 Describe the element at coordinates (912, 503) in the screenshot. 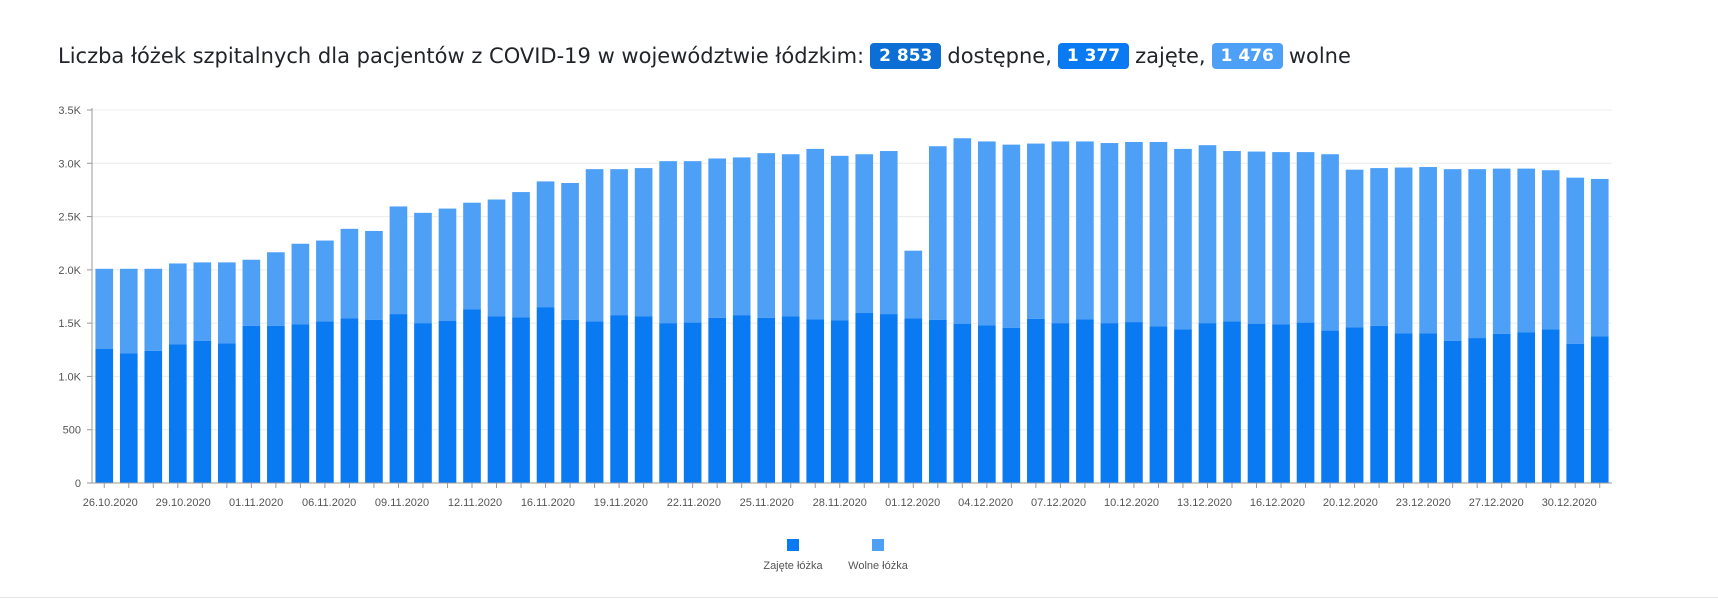

I see `x-tick-label: 01.12.2020` at that location.